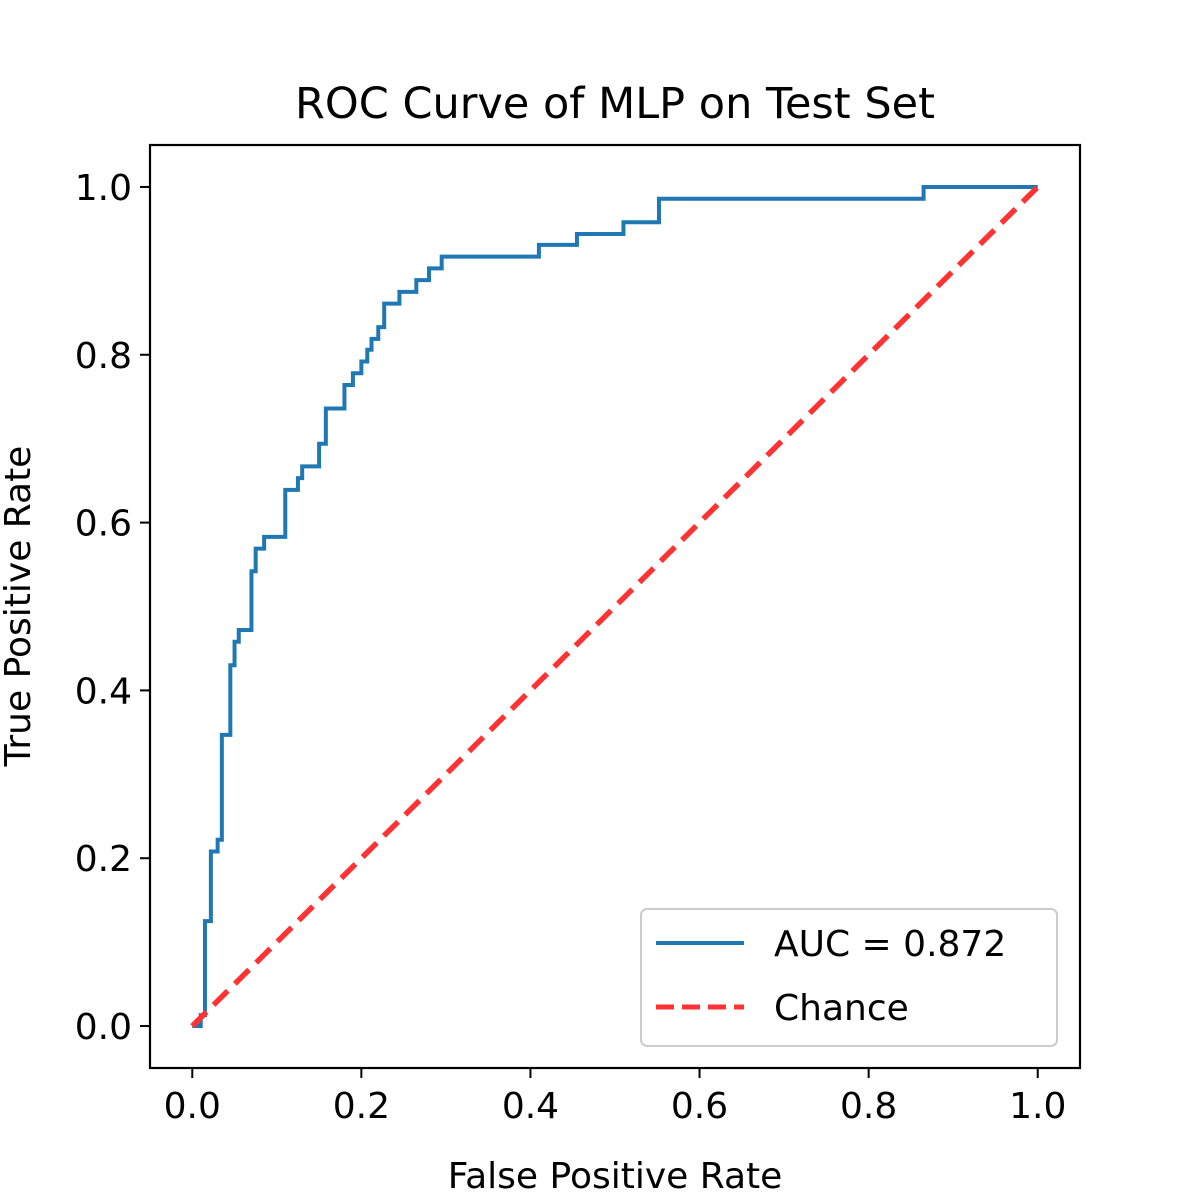 The height and width of the screenshot is (1200, 1200). Describe the element at coordinates (103, 691) in the screenshot. I see `y-tick-label: 0.4` at that location.